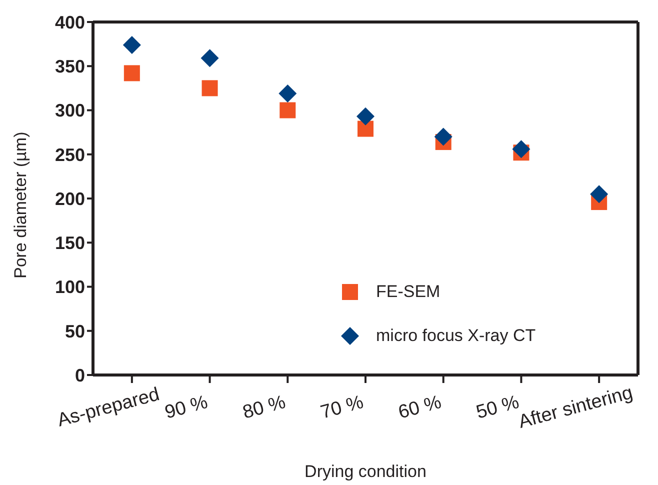 The height and width of the screenshot is (485, 658). Describe the element at coordinates (74, 331) in the screenshot. I see `y-tick-label: 50` at that location.